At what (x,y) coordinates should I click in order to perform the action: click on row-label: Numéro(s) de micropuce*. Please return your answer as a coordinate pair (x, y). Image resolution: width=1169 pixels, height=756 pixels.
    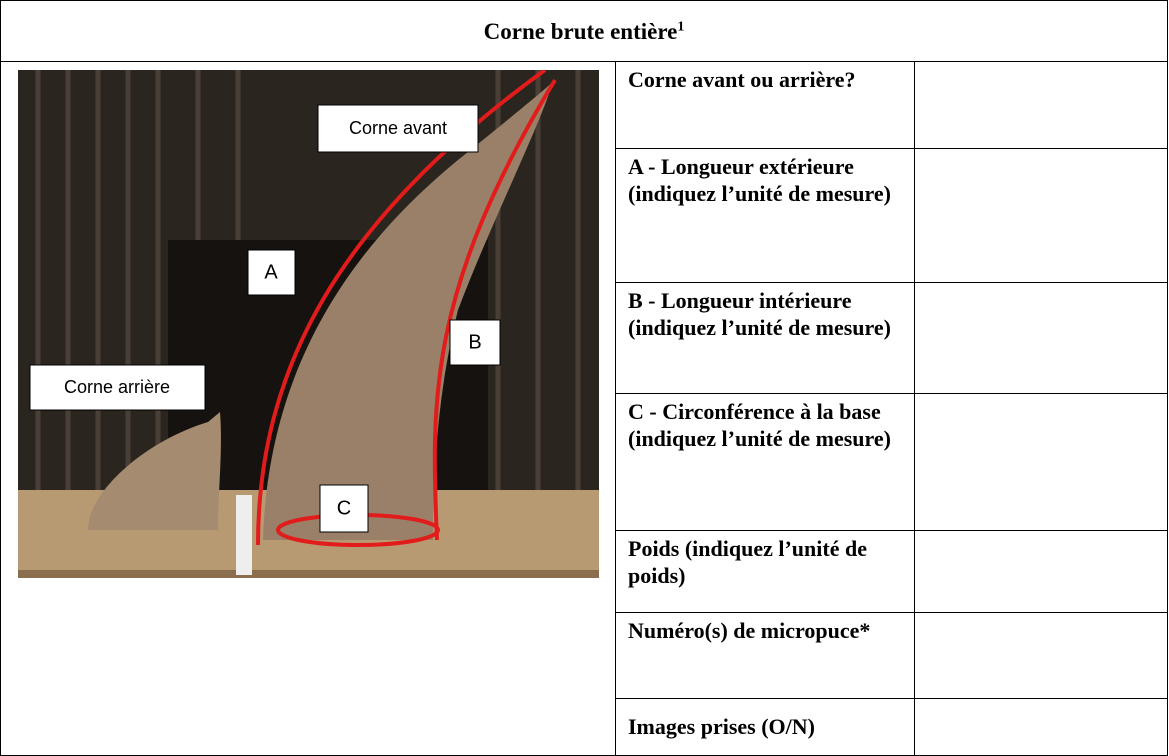
    Looking at the image, I should click on (765, 655).